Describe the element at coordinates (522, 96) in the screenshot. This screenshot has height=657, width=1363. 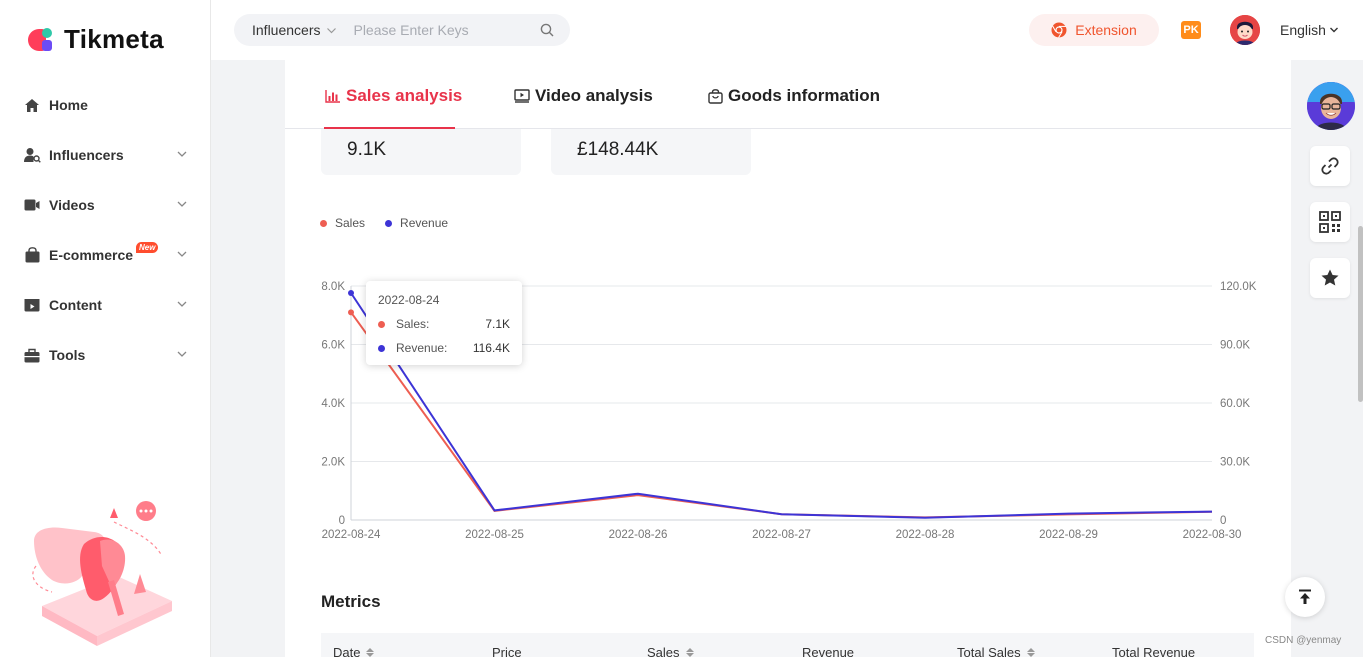
I see `video-screen-icon` at that location.